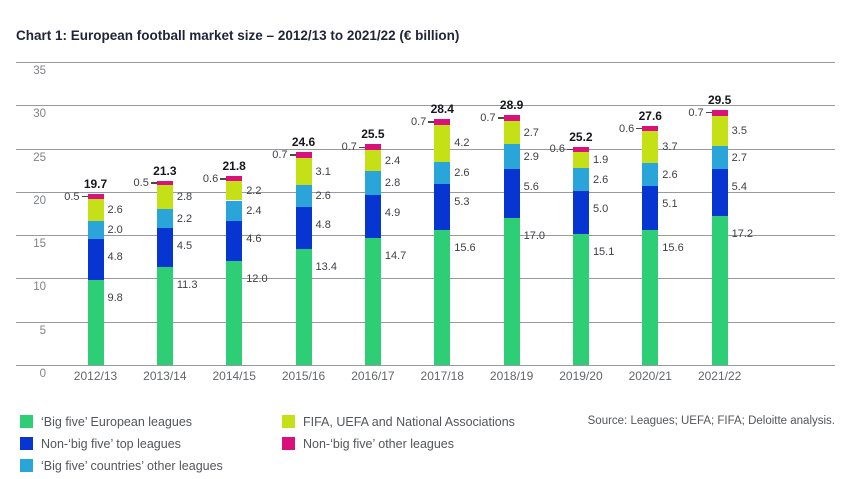 This screenshot has height=479, width=851. What do you see at coordinates (581, 136) in the screenshot?
I see `total-label: 25.2` at bounding box center [581, 136].